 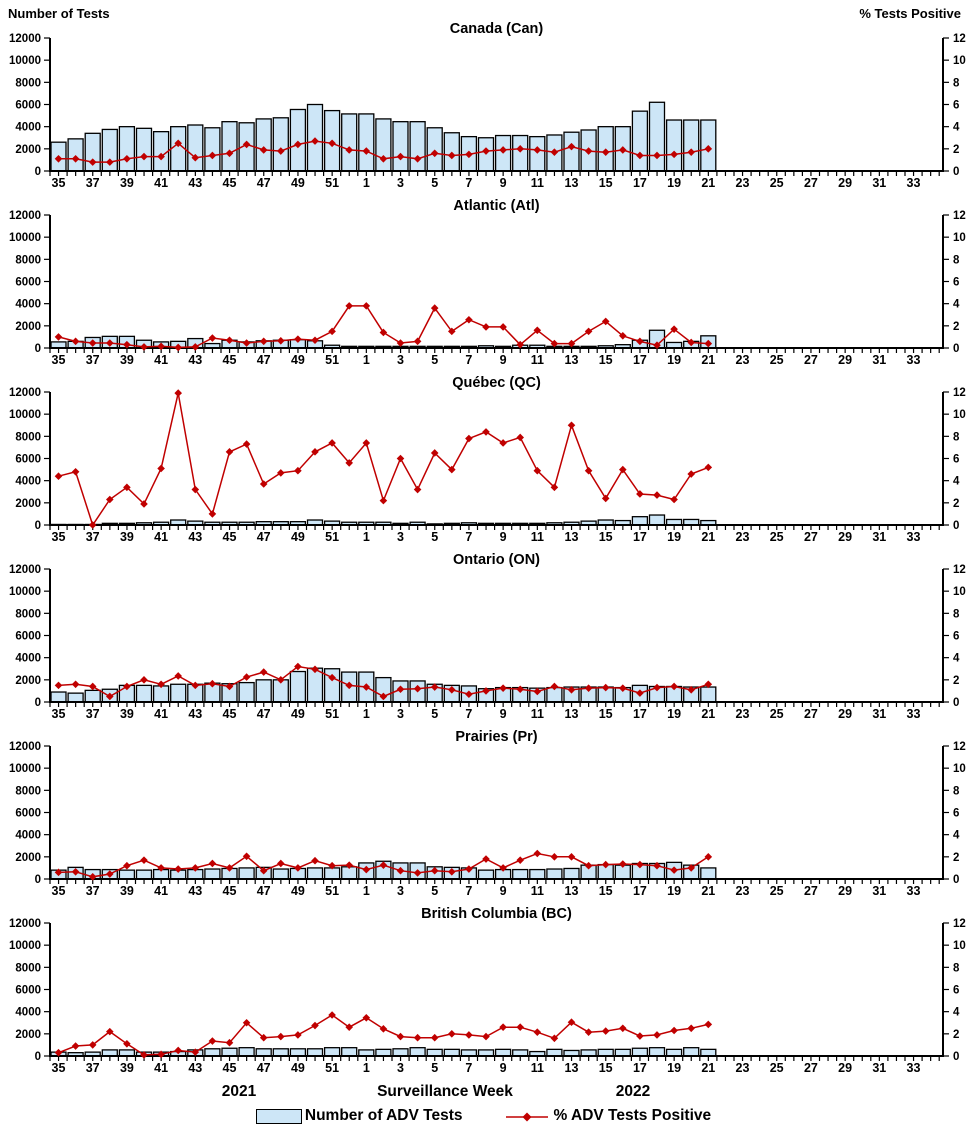 I want to click on pct-positive-markers, so click(x=383, y=1035).